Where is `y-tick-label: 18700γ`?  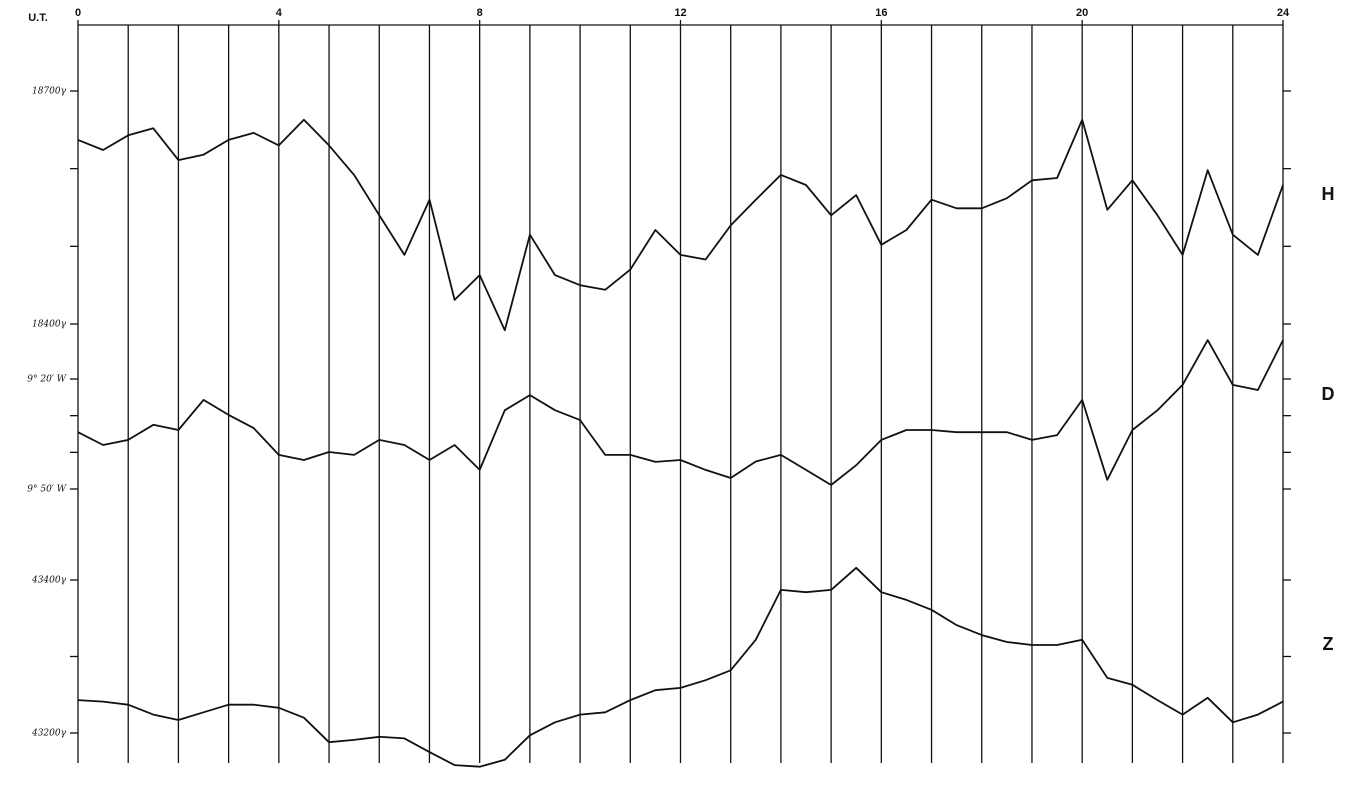
y-tick-label: 18700γ is located at coordinates (49, 92).